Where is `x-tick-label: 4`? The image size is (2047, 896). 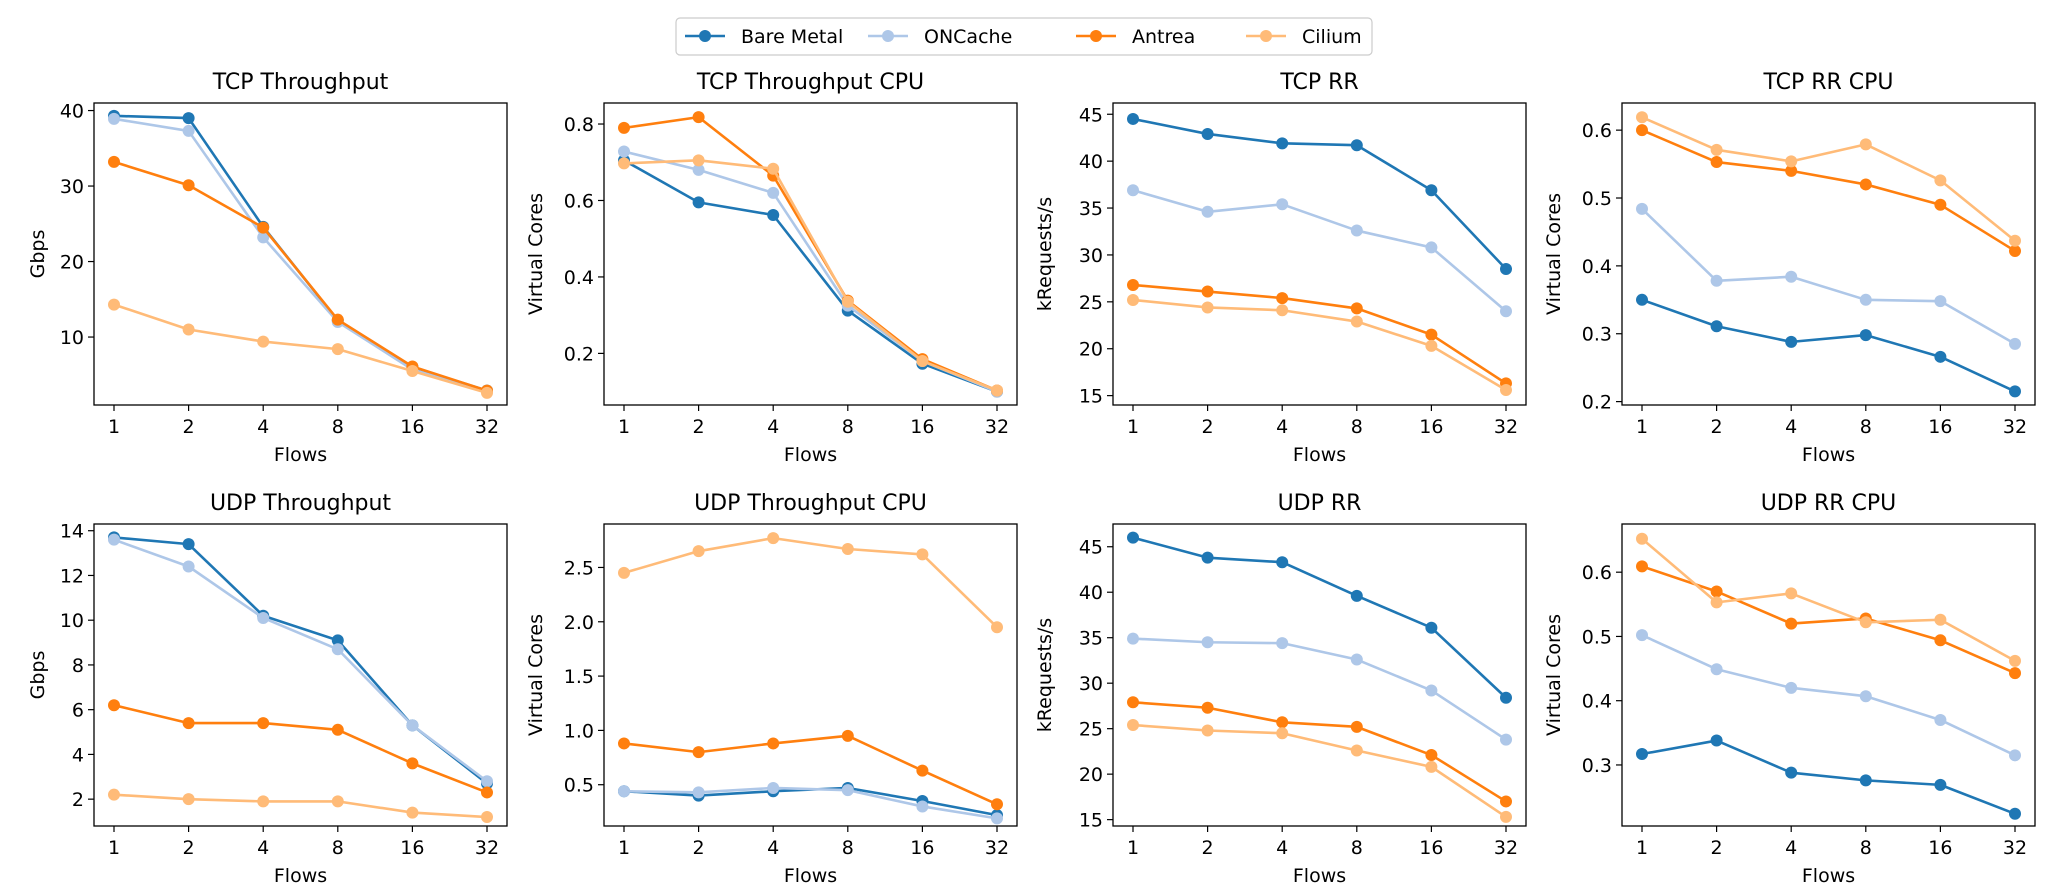 x-tick-label: 4 is located at coordinates (1282, 427).